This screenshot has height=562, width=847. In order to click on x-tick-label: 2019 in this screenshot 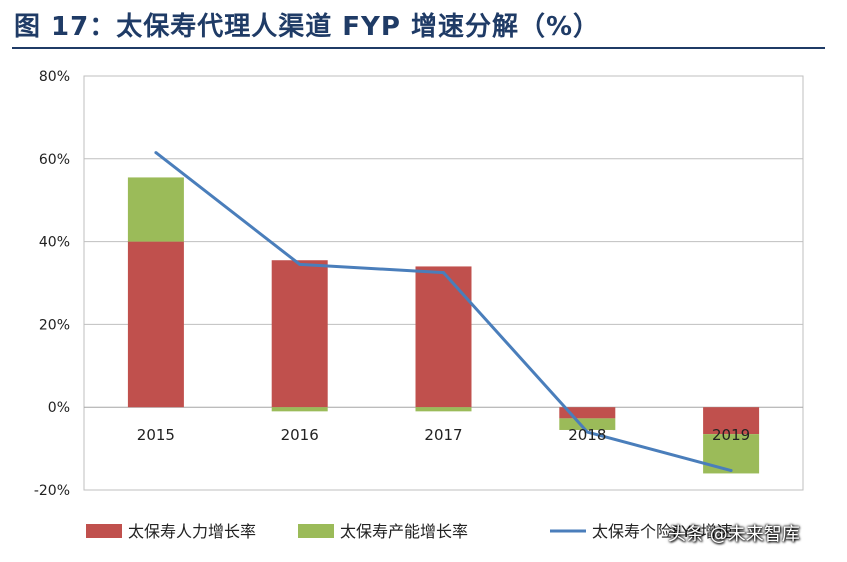, I will do `click(731, 435)`.